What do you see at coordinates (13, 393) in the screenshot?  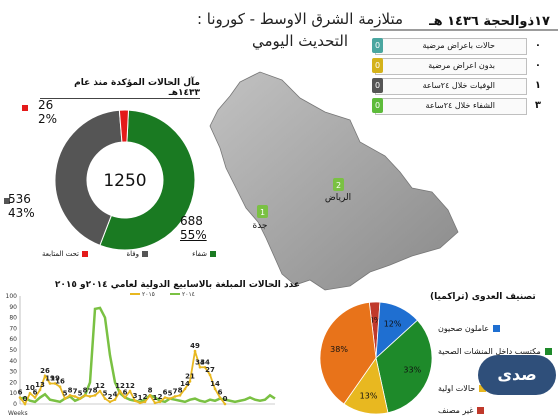 I see `y-tick-label: 10` at bounding box center [13, 393].